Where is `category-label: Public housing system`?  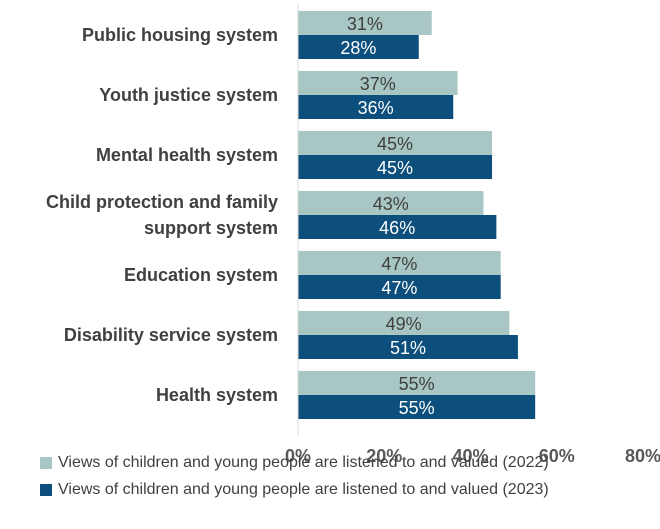 category-label: Public housing system is located at coordinates (180, 35).